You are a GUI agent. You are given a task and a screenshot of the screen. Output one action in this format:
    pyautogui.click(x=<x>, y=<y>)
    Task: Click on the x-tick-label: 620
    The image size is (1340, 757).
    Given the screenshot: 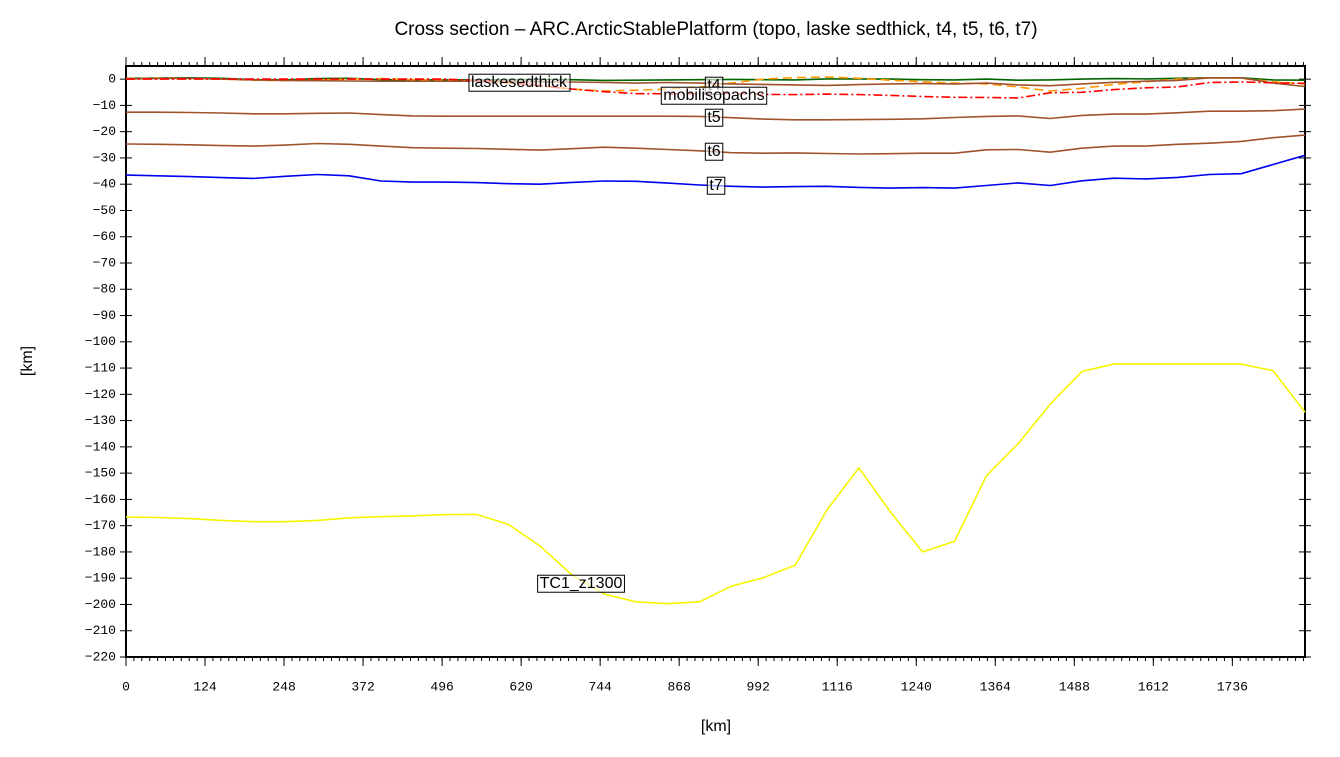 What is the action you would take?
    pyautogui.click(x=520, y=686)
    